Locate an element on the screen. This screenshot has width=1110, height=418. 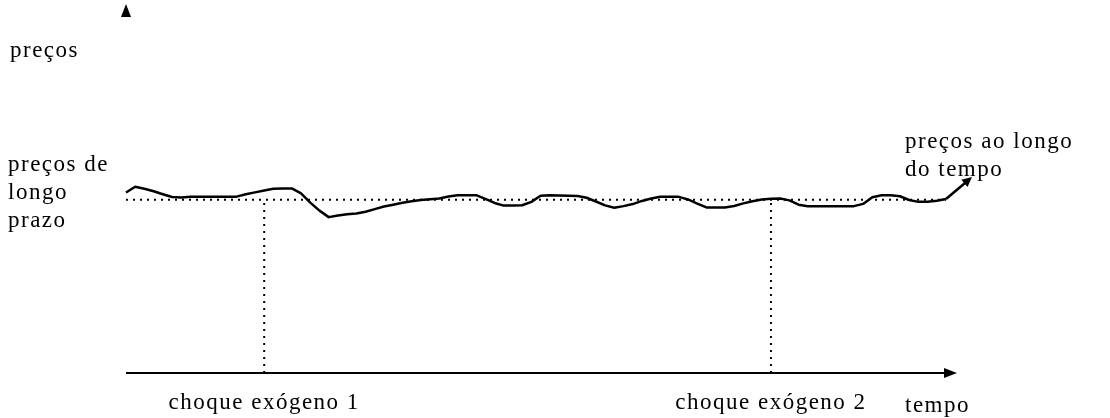
series-label: preços ao longo do tempo is located at coordinates (990, 155).